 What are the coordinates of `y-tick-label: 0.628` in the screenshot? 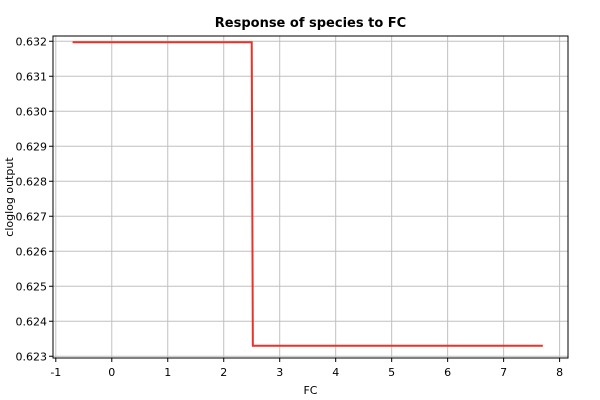 It's located at (32, 181).